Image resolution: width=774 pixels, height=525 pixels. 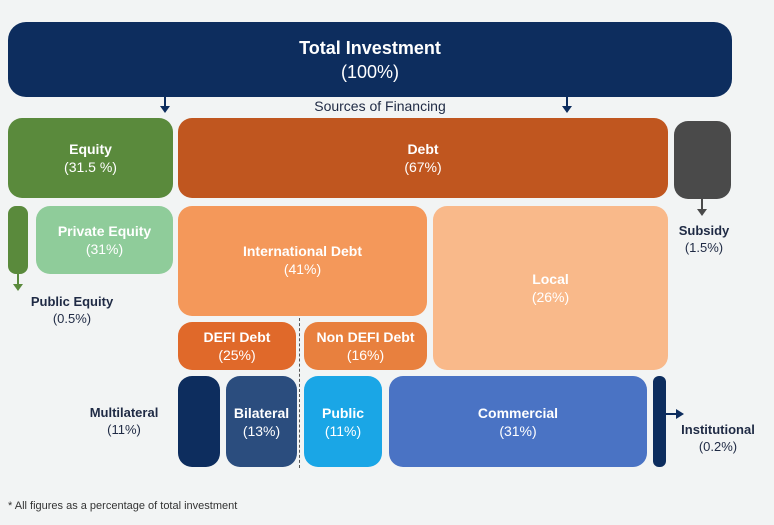 What do you see at coordinates (704, 230) in the screenshot?
I see `subsidy-title: Subsidy` at bounding box center [704, 230].